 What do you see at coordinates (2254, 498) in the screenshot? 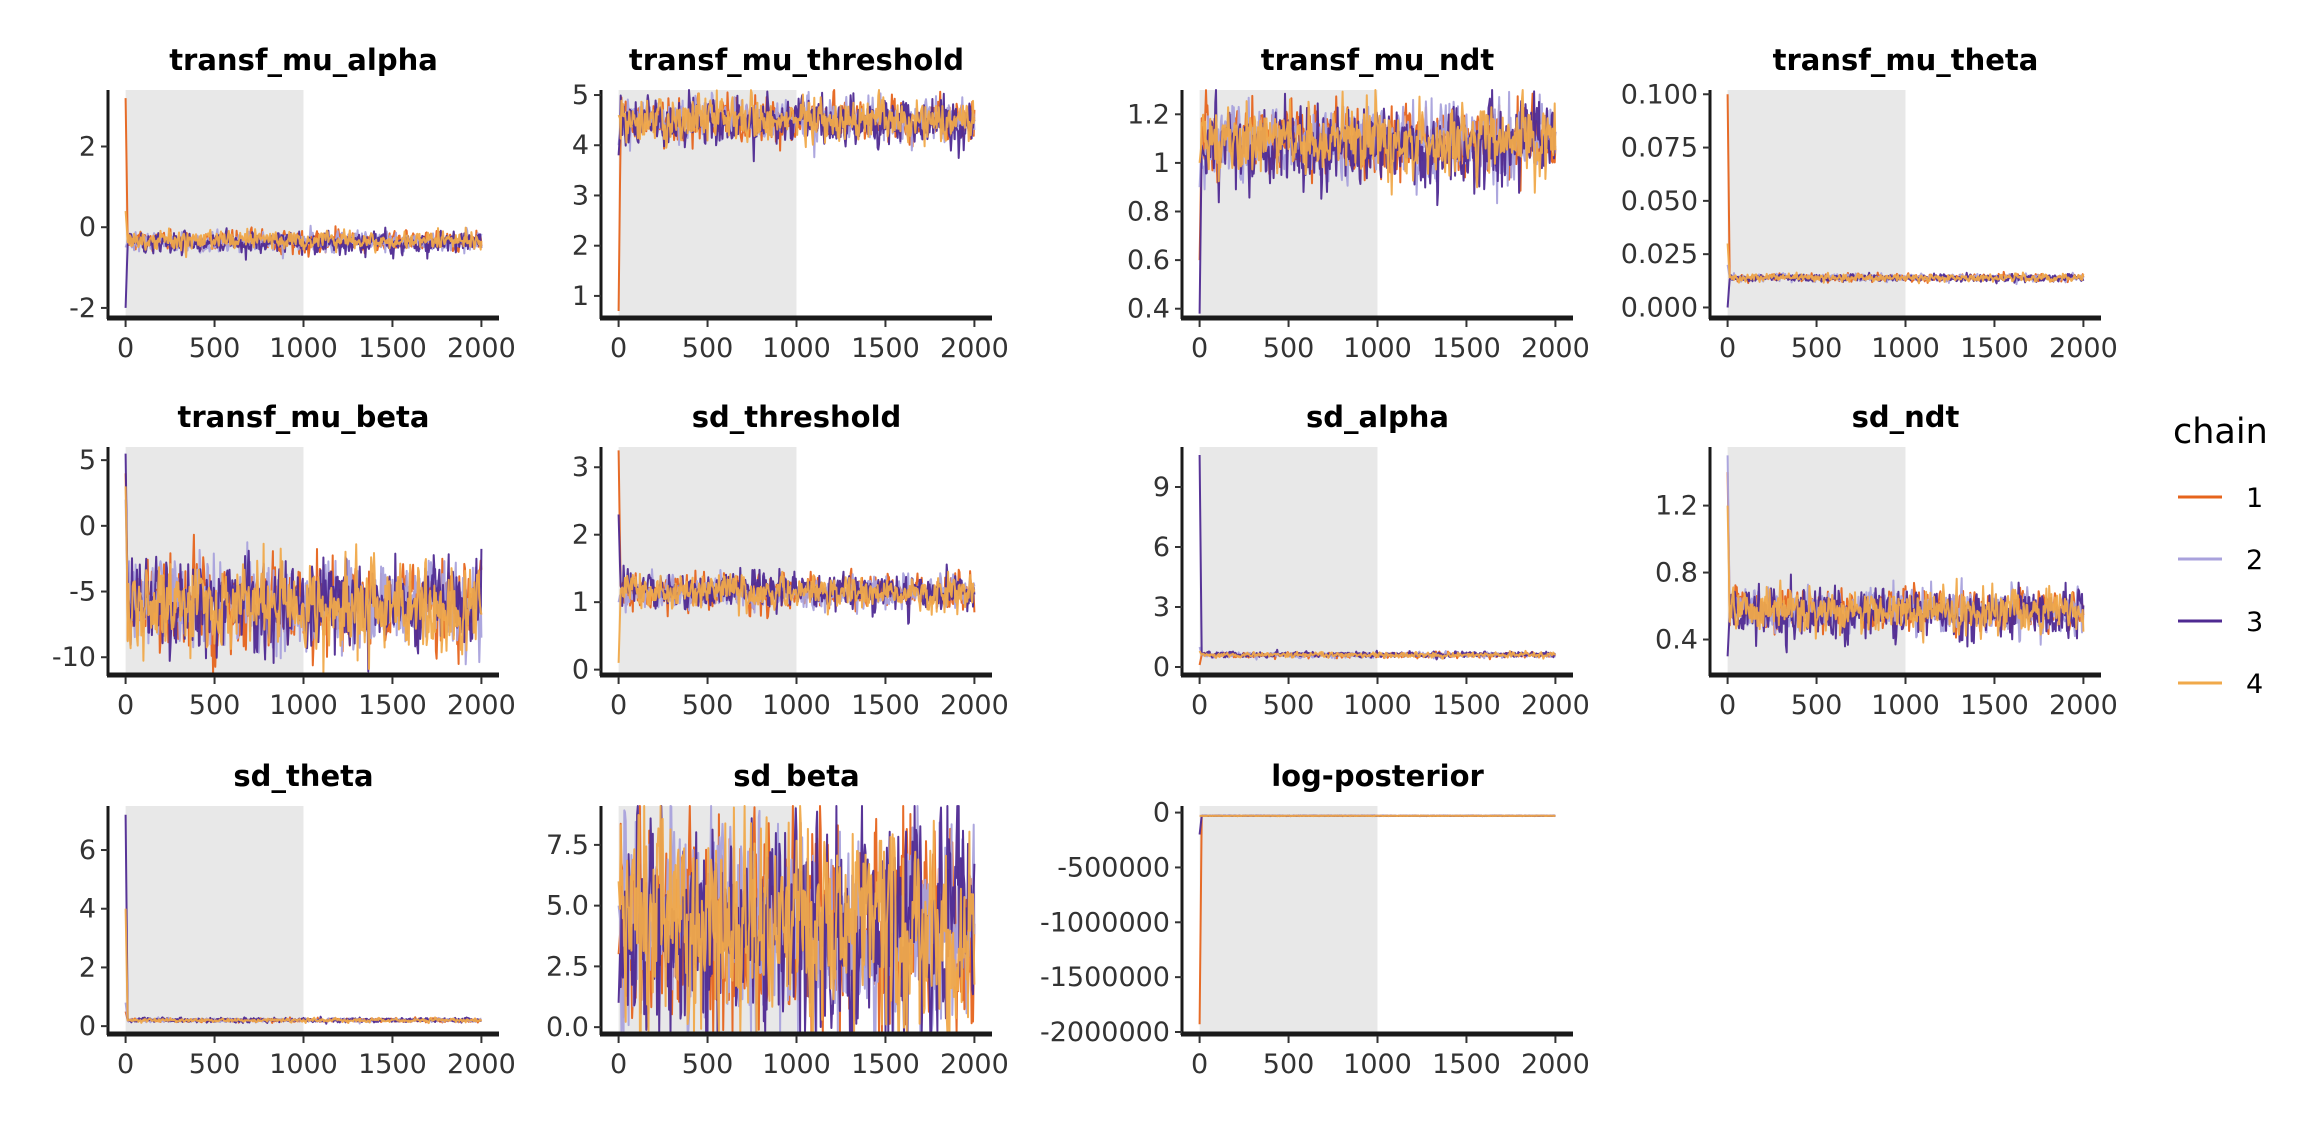
I see `legend-label: 1` at bounding box center [2254, 498].